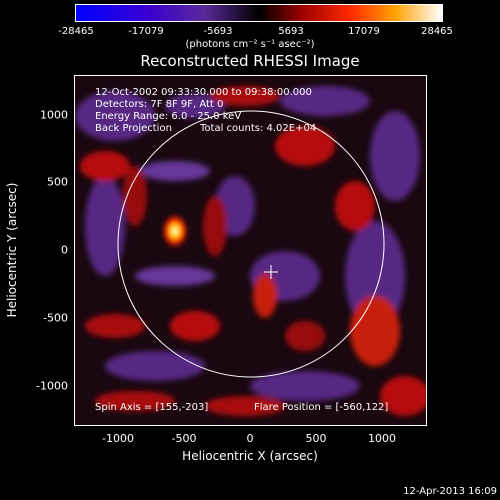 This screenshot has width=500, height=500. Describe the element at coordinates (321, 407) in the screenshot. I see `flare-position: Flare Position = [-560,122]` at that location.